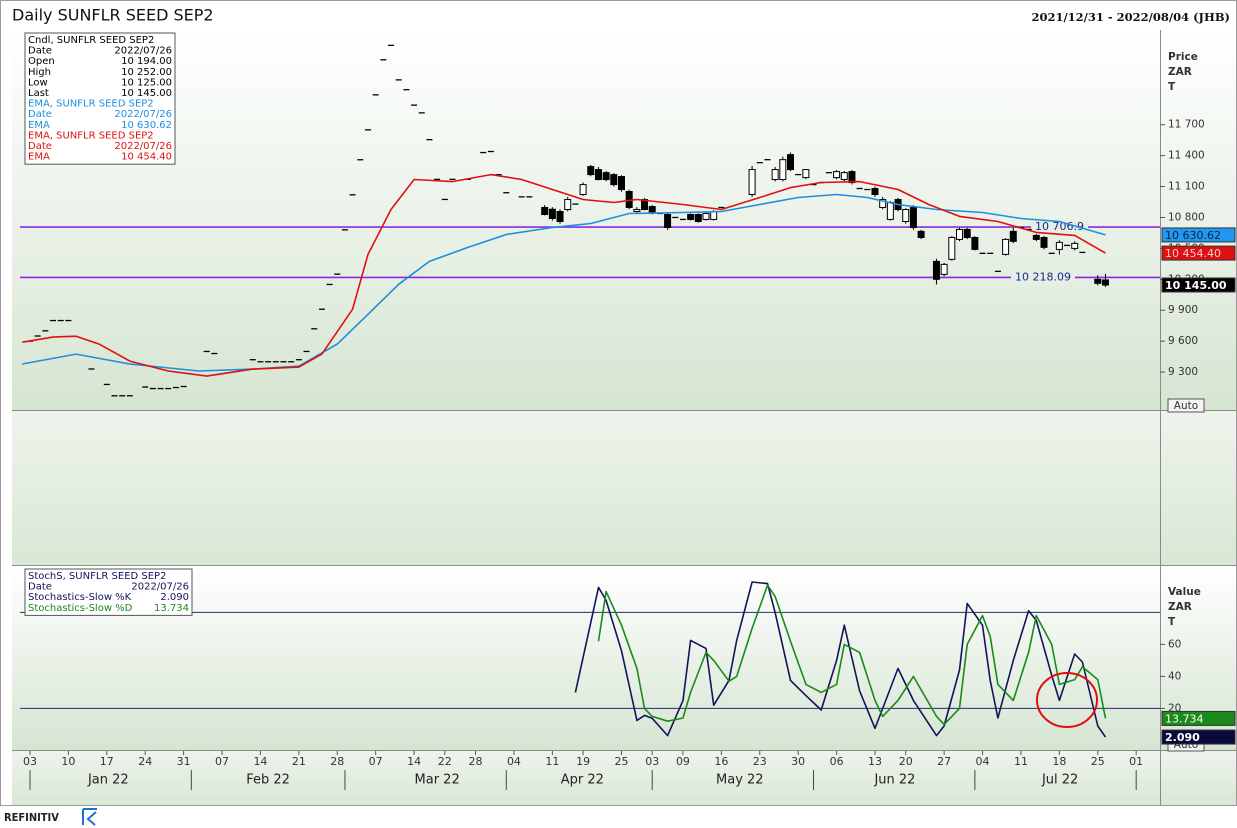 The width and height of the screenshot is (1237, 828). What do you see at coordinates (1193, 253) in the screenshot?
I see `value-tag-label: 10 454.40` at bounding box center [1193, 253].